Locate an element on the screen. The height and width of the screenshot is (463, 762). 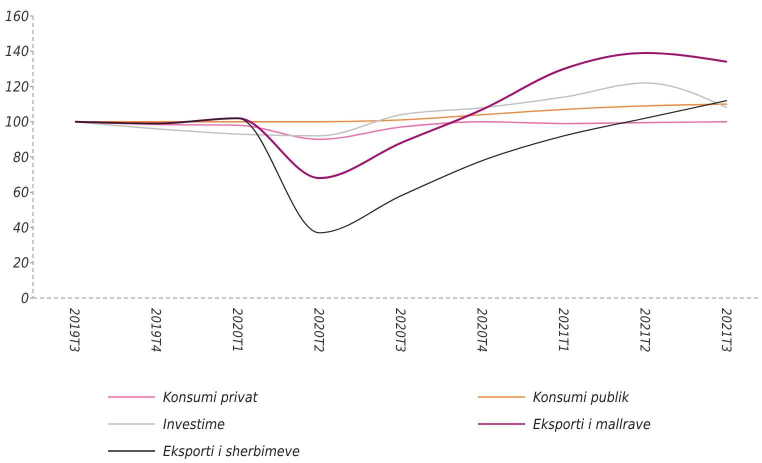
x-tick-label: 2019T3 is located at coordinates (73, 330).